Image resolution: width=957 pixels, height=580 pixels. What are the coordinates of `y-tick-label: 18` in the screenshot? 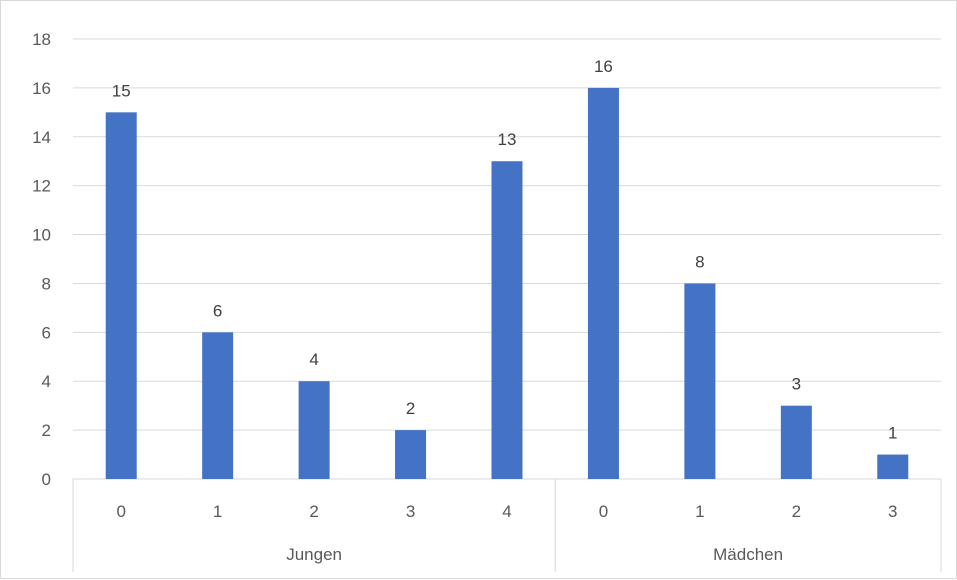 It's located at (41, 39).